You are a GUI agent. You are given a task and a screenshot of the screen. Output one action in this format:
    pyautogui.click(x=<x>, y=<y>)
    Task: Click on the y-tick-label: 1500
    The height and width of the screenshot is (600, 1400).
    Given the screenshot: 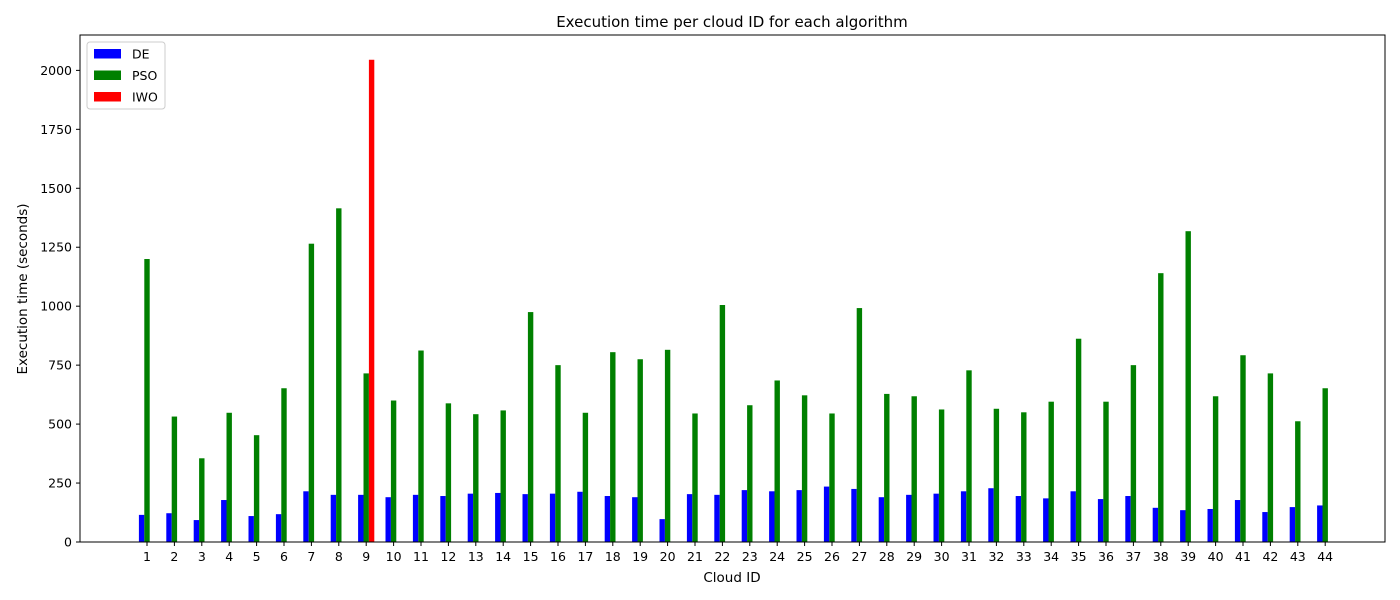 What is the action you would take?
    pyautogui.click(x=56, y=188)
    